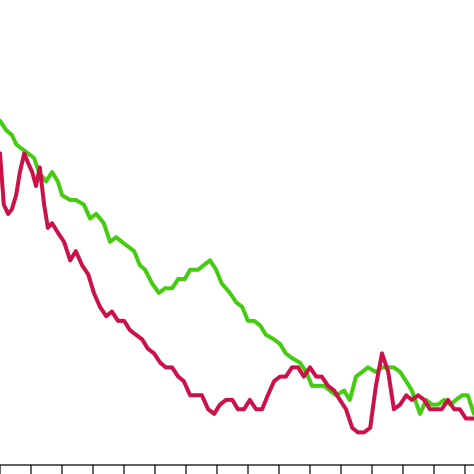 This screenshot has width=474, height=474. Describe the element at coordinates (233, 469) in the screenshot. I see `x-axis-ticks` at that location.